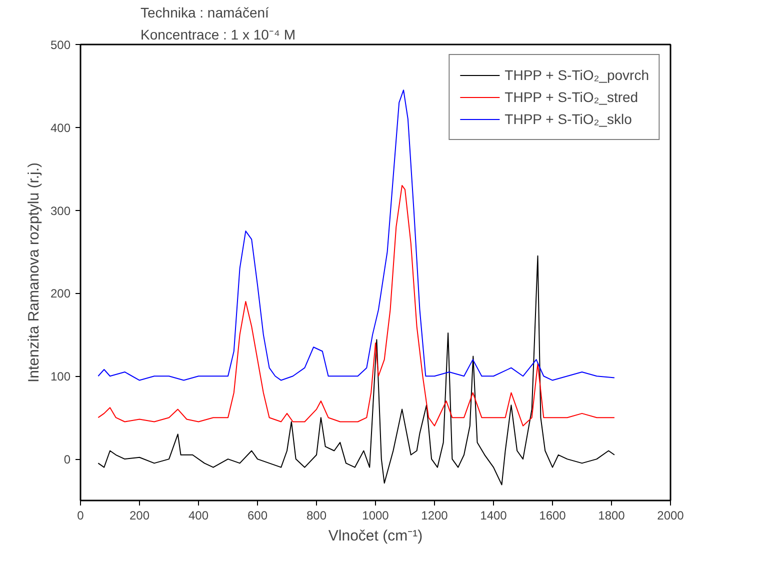 The height and width of the screenshot is (570, 760). Describe the element at coordinates (139, 515) in the screenshot. I see `x-tick-label: 200` at that location.